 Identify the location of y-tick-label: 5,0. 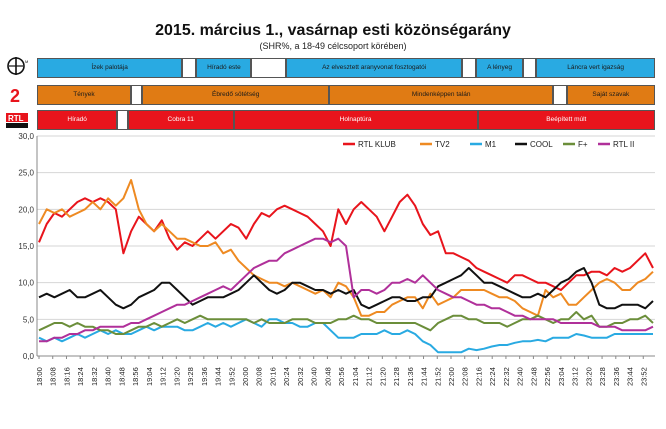
(29, 319).